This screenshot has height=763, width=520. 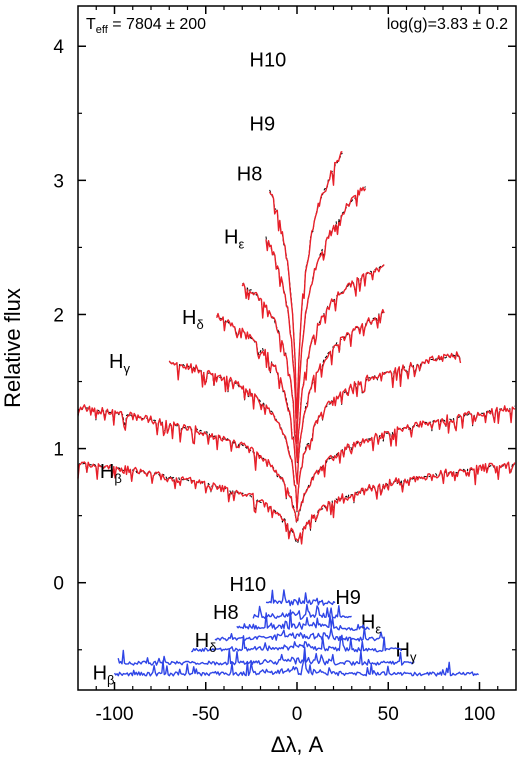 I want to click on y-tick-label: 4, so click(x=58, y=47).